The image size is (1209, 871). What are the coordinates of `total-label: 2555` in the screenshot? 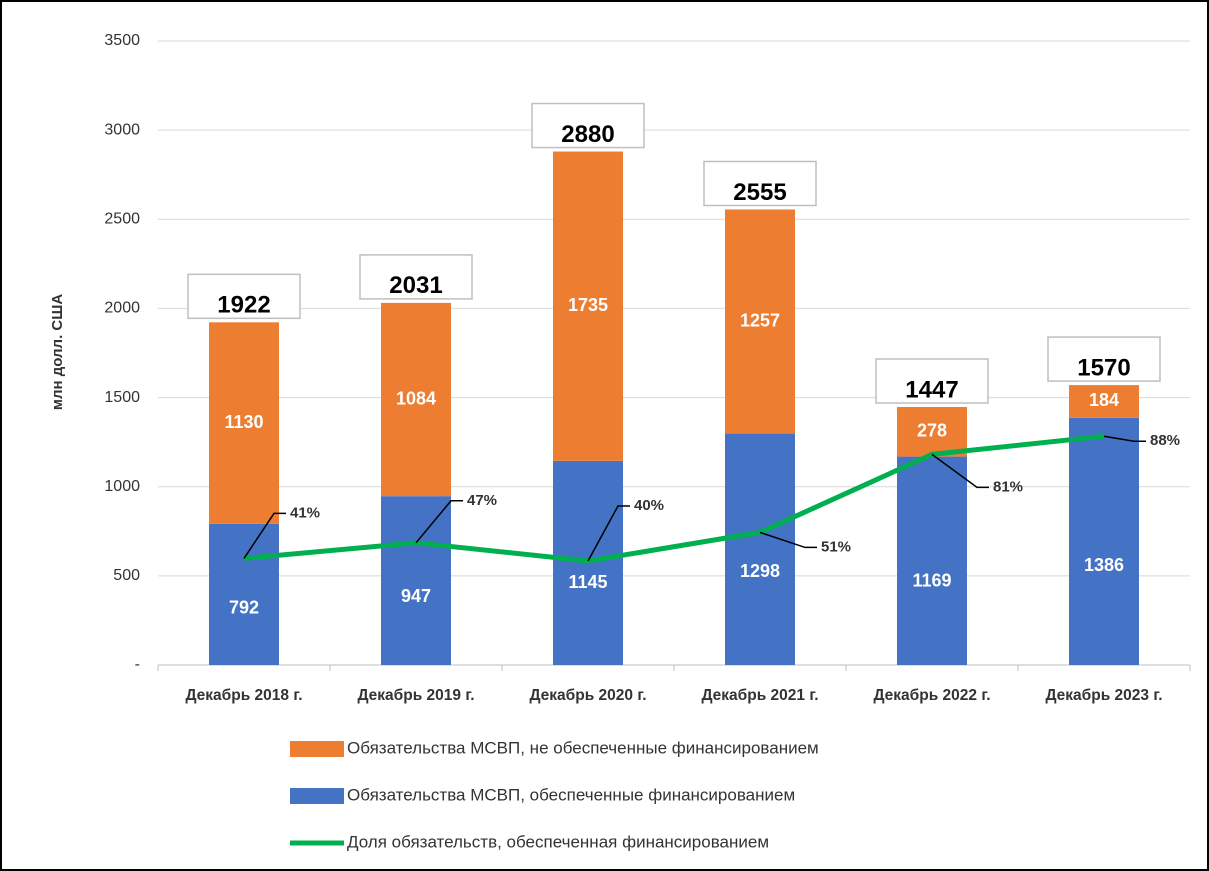 It's located at (759, 192).